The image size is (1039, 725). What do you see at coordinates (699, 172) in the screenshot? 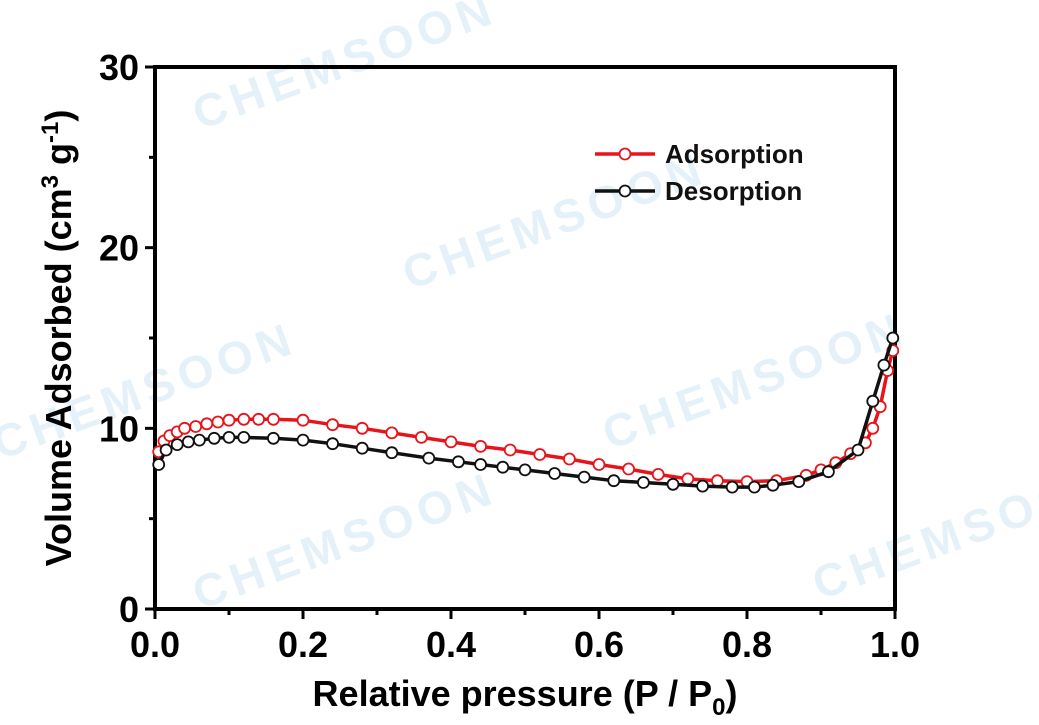
I see `legend: Adsorption Desorption` at bounding box center [699, 172].